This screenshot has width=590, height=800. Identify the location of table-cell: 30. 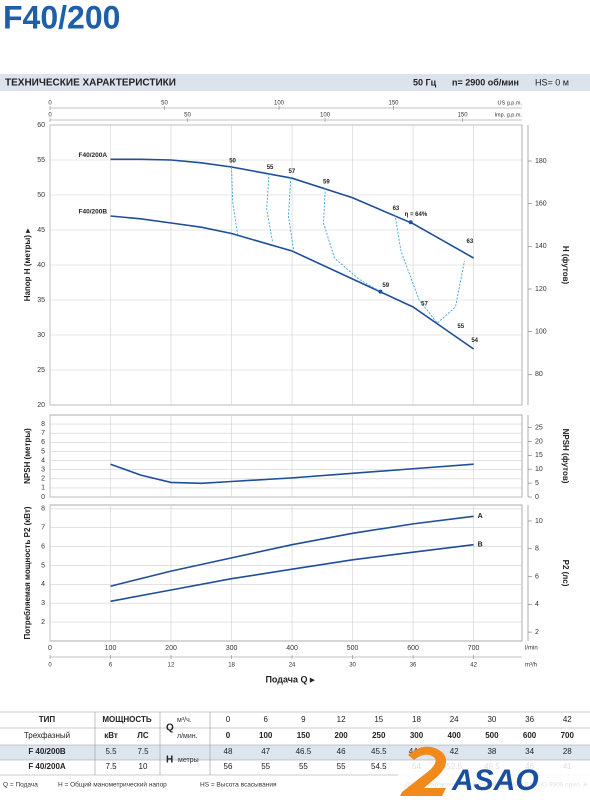
(491, 719).